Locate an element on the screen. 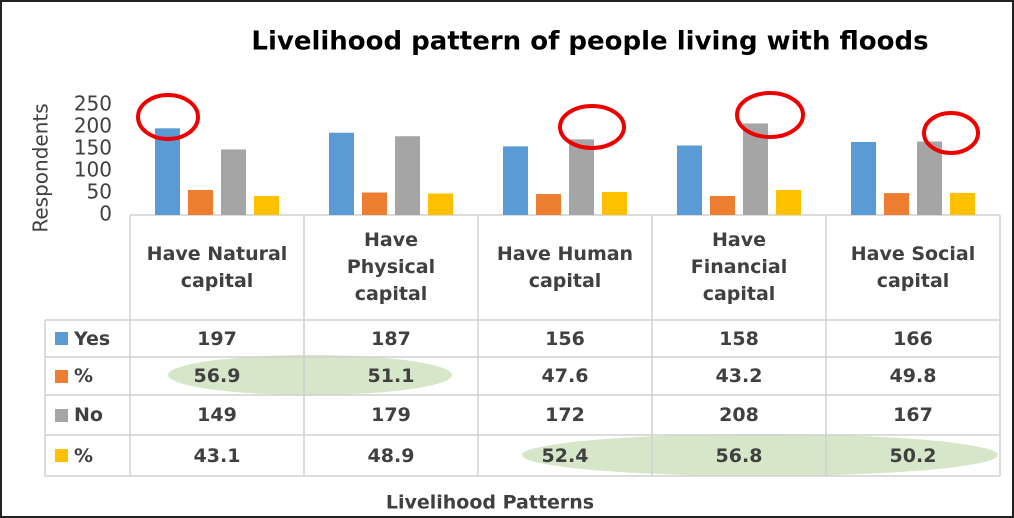 Image resolution: width=1014 pixels, height=518 pixels. table-value: 149 is located at coordinates (217, 415).